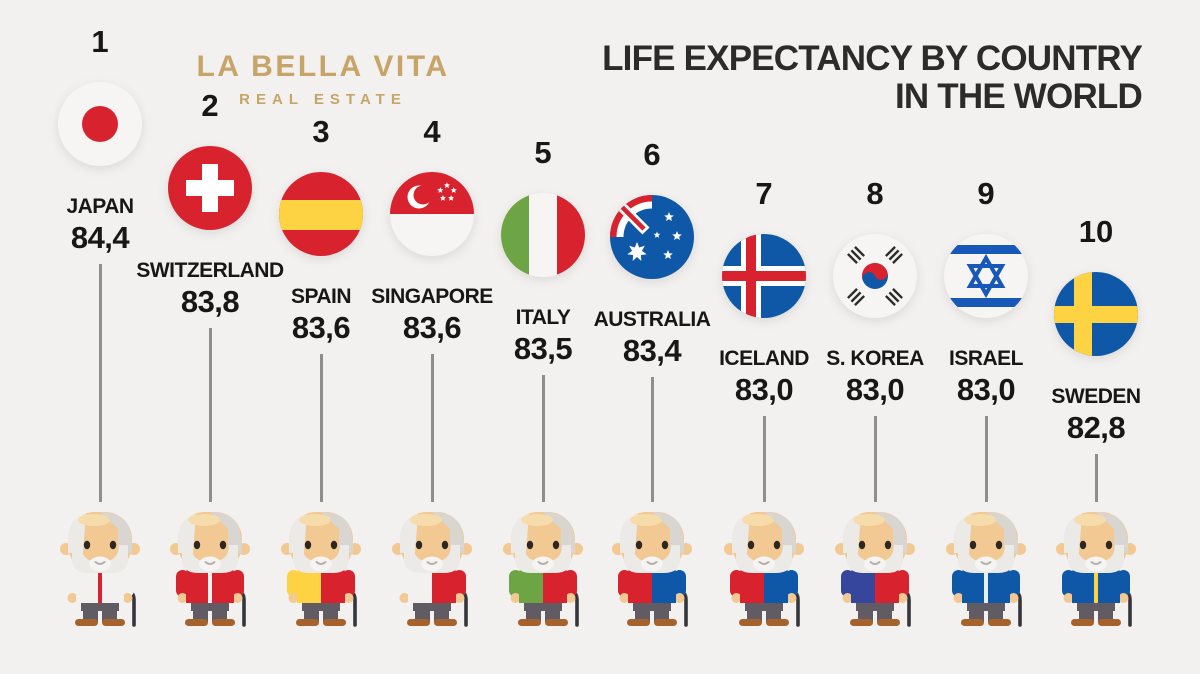 Image resolution: width=1200 pixels, height=674 pixels. Describe the element at coordinates (875, 276) in the screenshot. I see `skorea-flag-icon` at that location.